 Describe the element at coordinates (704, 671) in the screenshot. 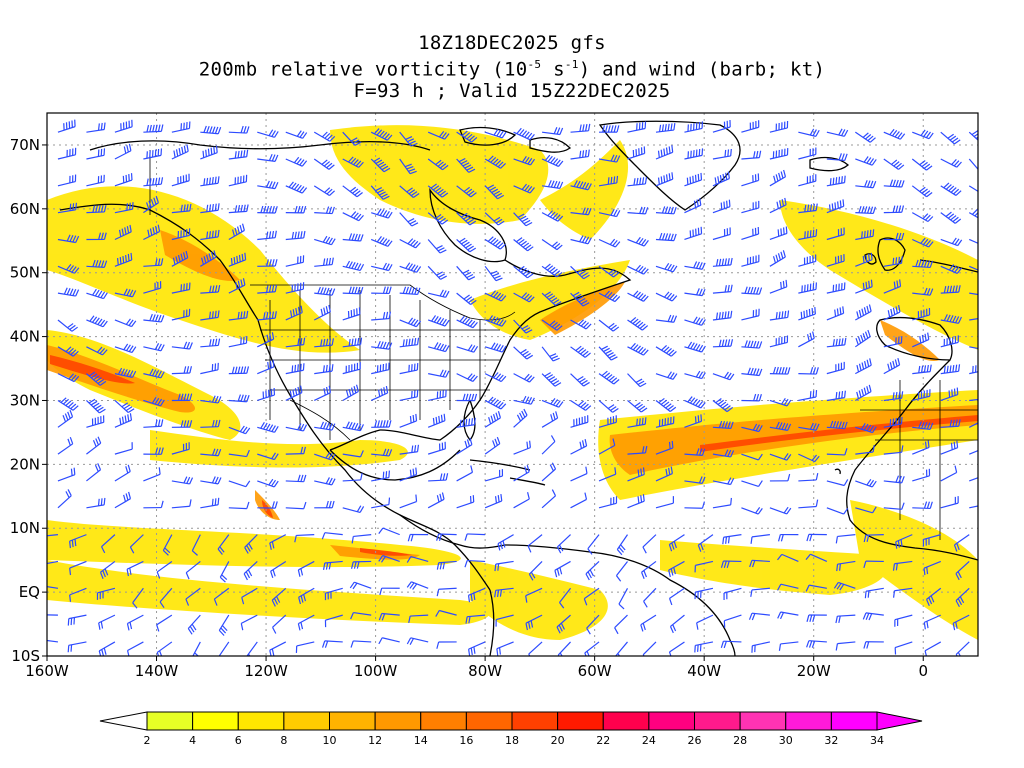

I see `x-tick-label: 40W` at that location.